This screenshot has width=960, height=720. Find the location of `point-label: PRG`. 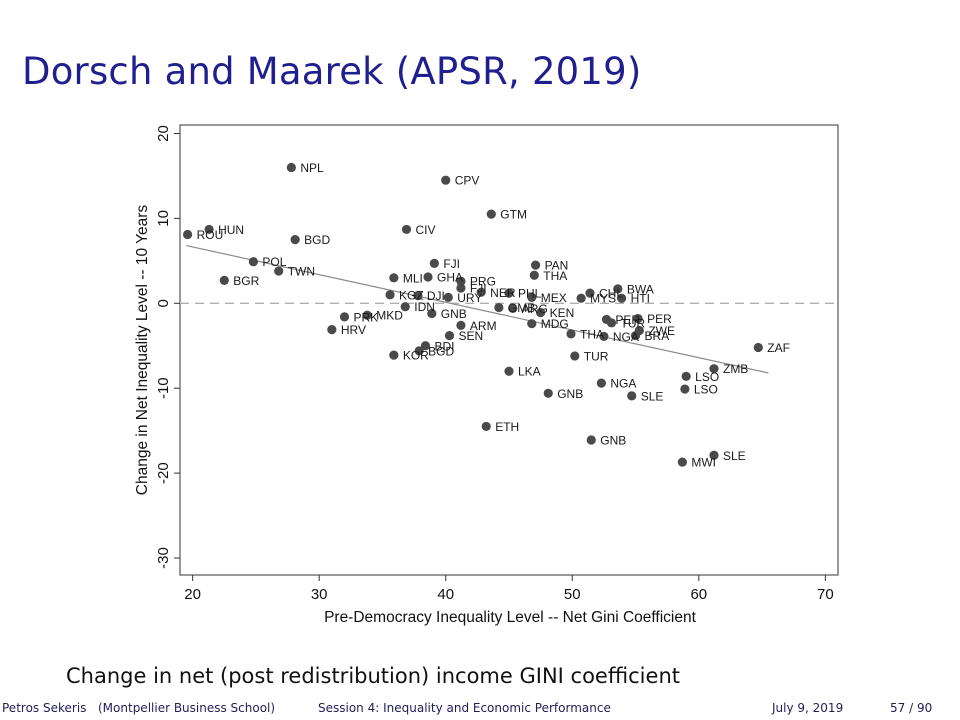

point-label: PRG is located at coordinates (483, 282).